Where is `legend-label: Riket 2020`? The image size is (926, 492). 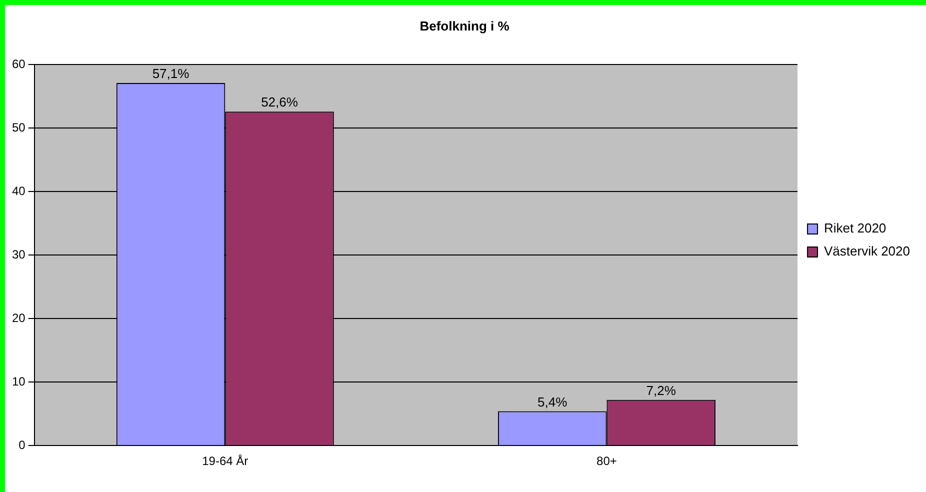
legend-label: Riket 2020 is located at coordinates (855, 228).